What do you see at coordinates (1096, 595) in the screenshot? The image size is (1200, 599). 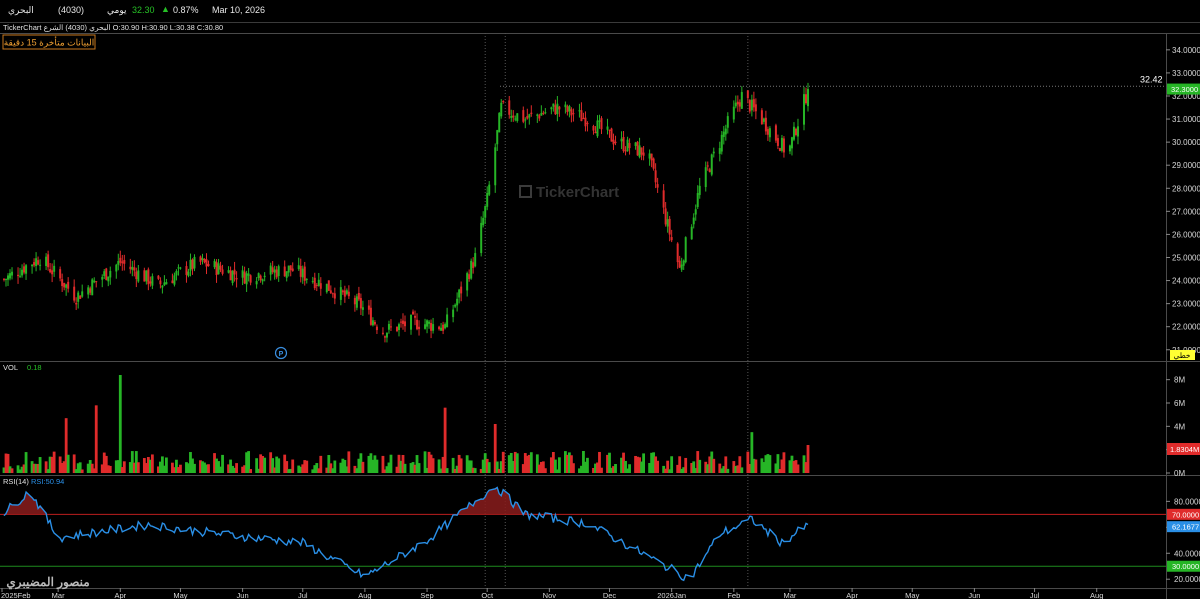 I see `x-tick-label: Aug` at bounding box center [1096, 595].